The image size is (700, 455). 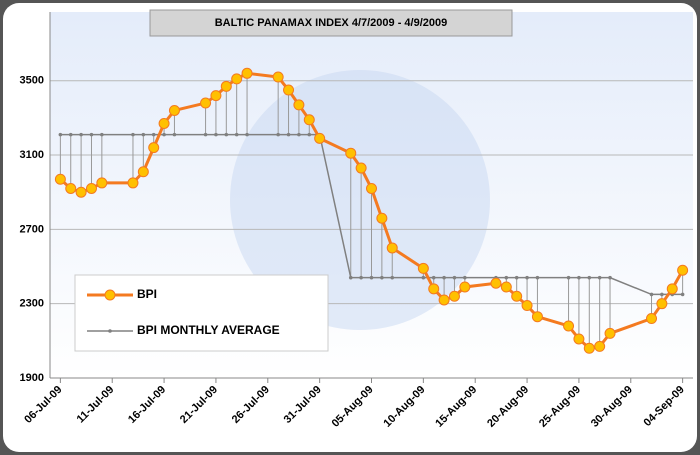 What do you see at coordinates (32, 378) in the screenshot?
I see `y-tick-label: 1900` at bounding box center [32, 378].